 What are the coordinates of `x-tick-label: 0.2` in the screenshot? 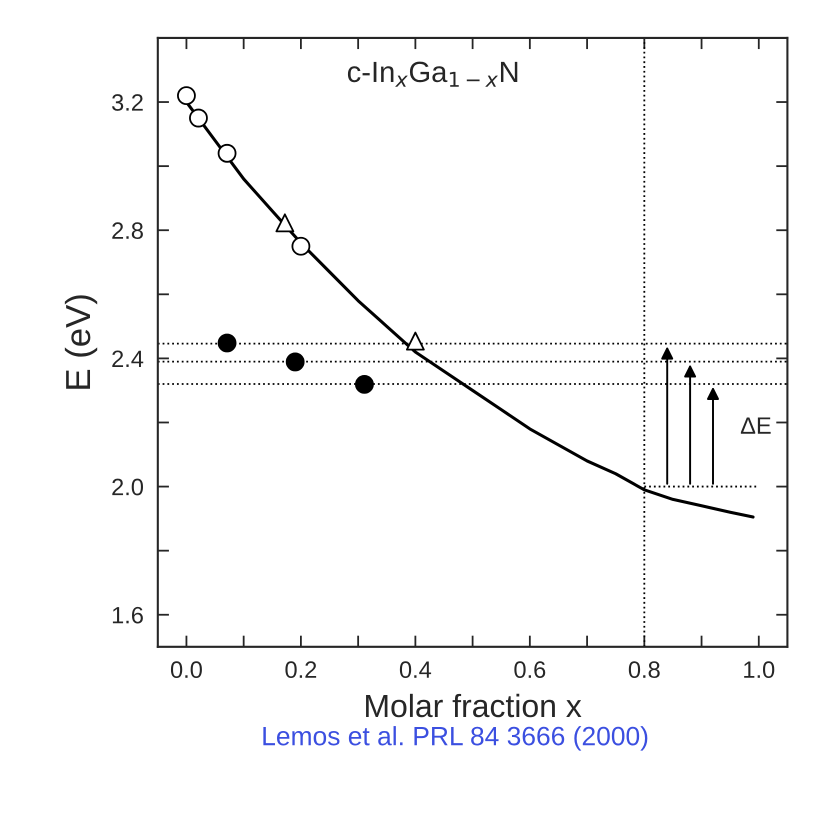 It's located at (300, 669).